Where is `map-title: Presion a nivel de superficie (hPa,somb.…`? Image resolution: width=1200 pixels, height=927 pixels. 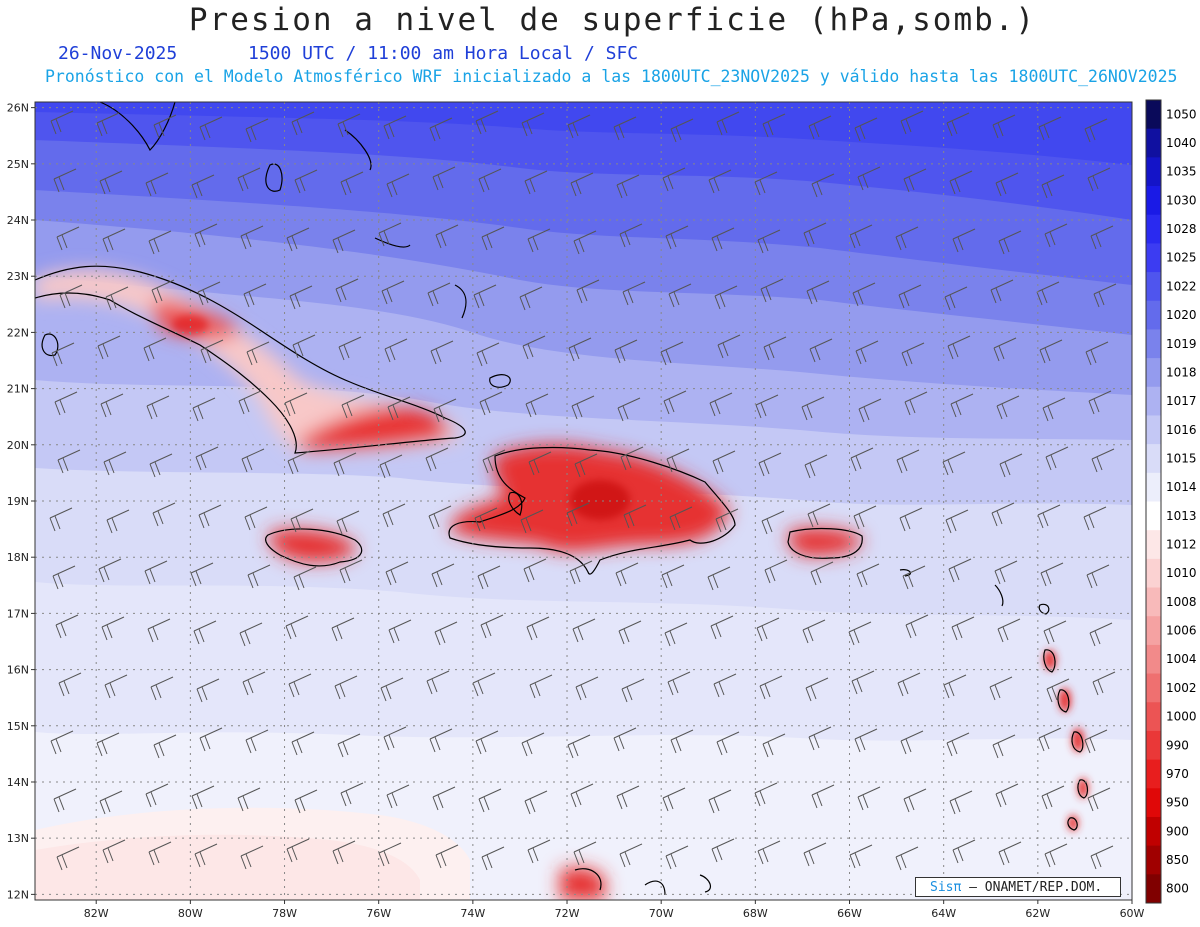
map-title: Presion a nivel de superficie (hPa,somb.… is located at coordinates (612, 20).